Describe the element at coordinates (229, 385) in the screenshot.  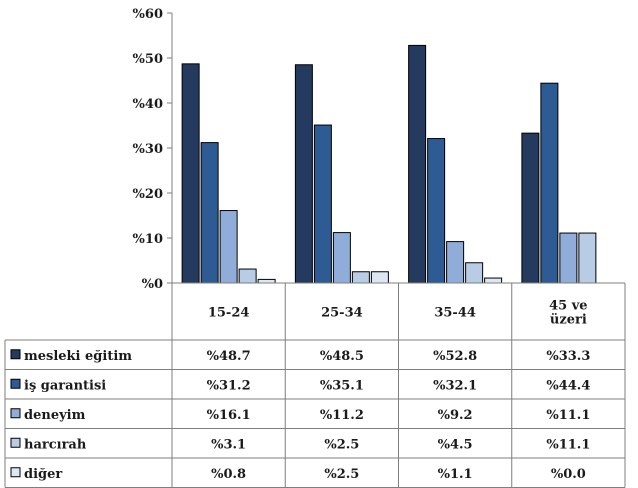
I see `data-label: %31.2` at that location.